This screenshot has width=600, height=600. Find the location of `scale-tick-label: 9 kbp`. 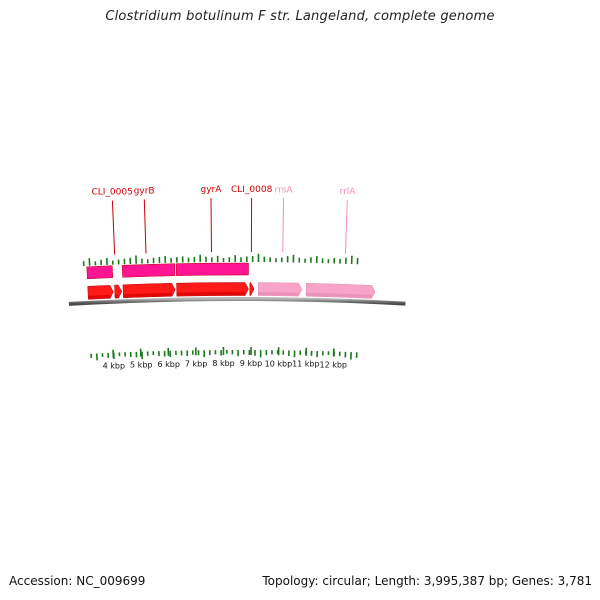

scale-tick-label: 9 kbp is located at coordinates (251, 363).